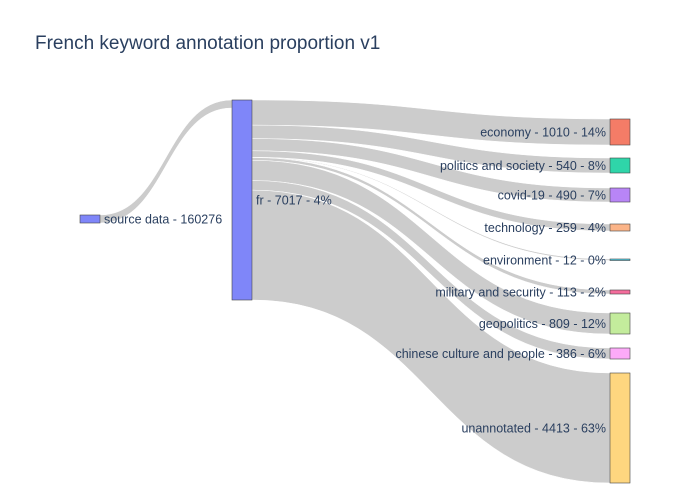  I want to click on sankey-node-politics, so click(620, 165).